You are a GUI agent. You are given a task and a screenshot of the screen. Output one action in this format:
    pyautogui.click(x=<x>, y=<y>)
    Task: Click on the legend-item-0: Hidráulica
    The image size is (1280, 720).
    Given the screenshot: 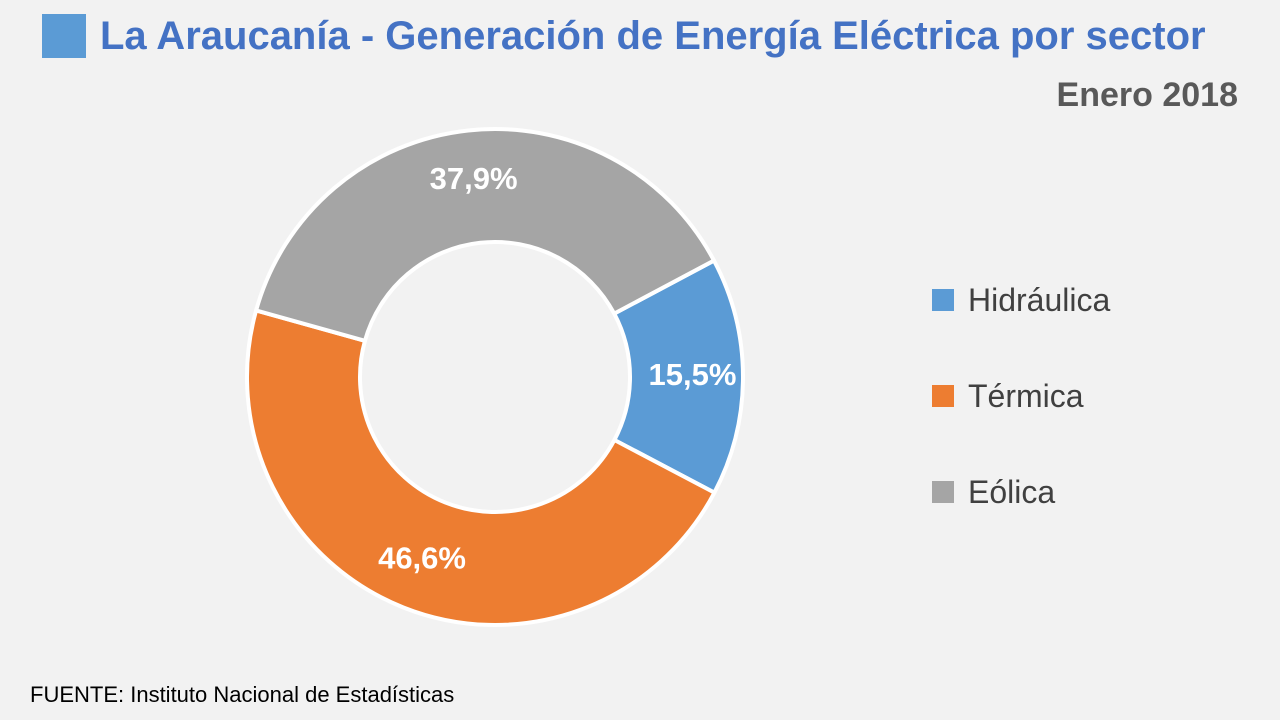 What is the action you would take?
    pyautogui.click(x=1021, y=300)
    